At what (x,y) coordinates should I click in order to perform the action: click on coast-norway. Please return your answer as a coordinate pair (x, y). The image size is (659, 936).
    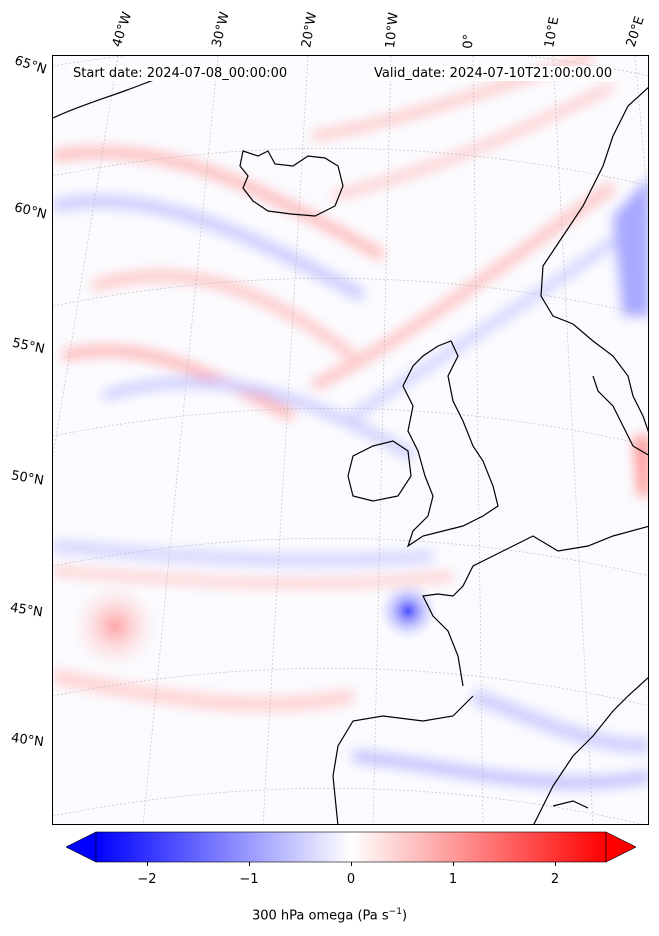
    Looking at the image, I should click on (594, 260).